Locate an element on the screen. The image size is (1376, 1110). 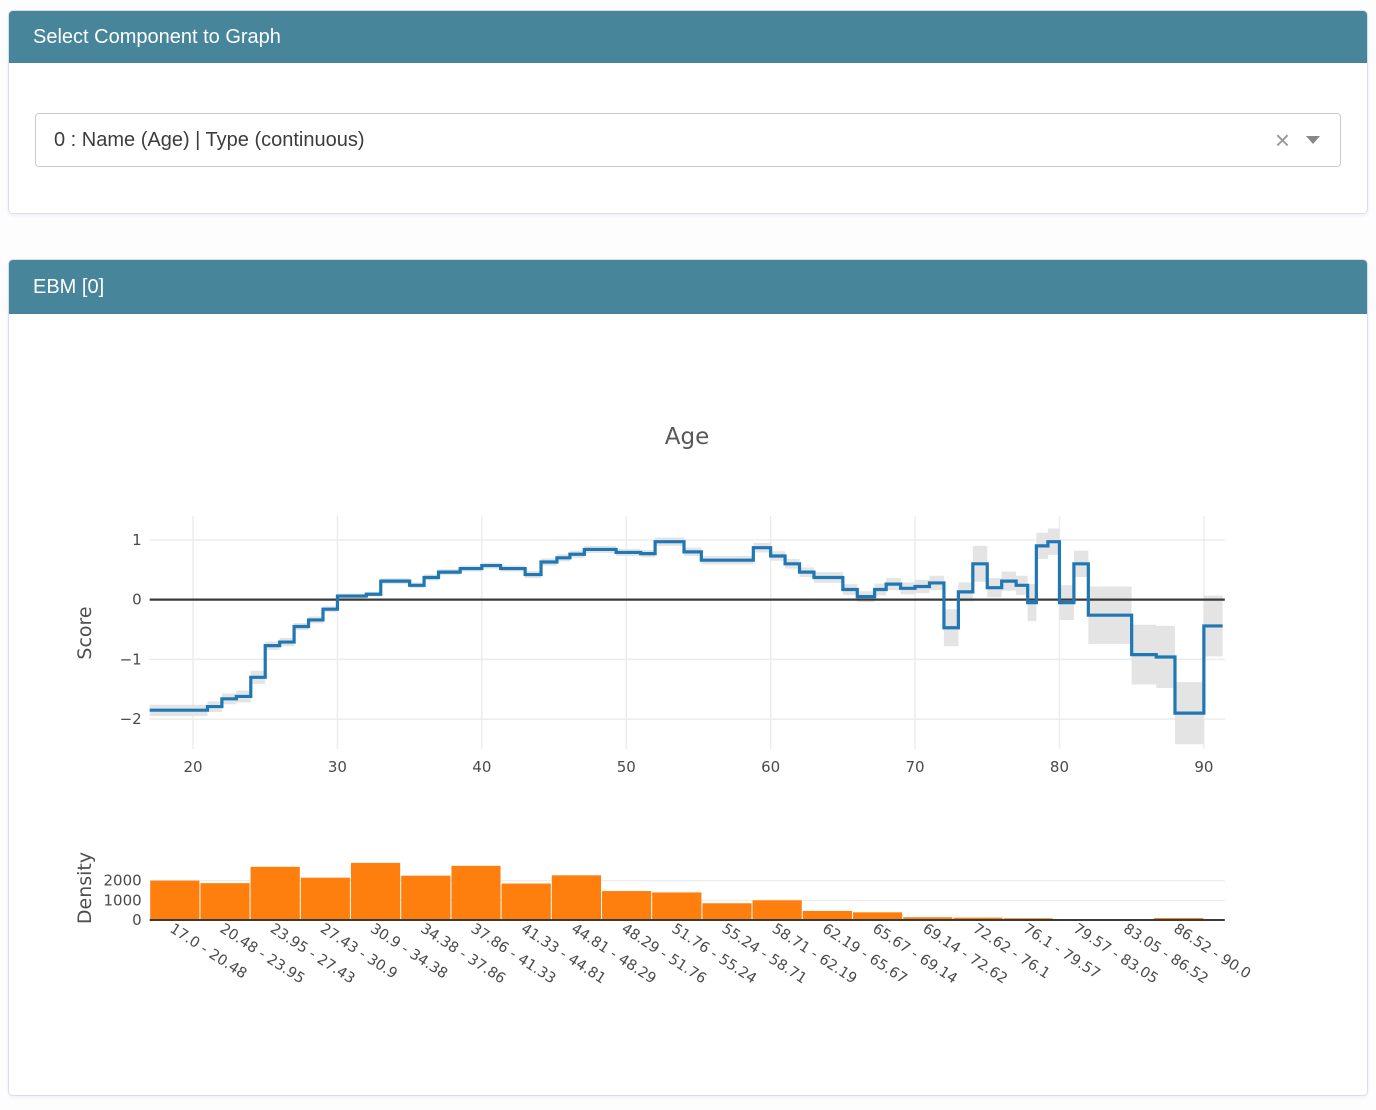
x-tick-label: 30 is located at coordinates (337, 767).